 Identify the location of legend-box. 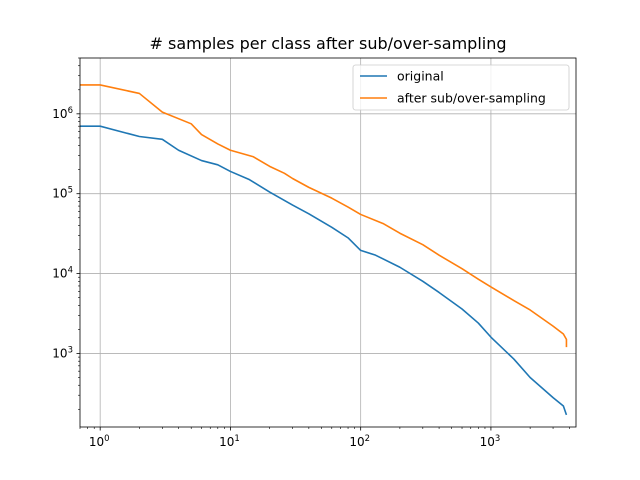
(461, 87).